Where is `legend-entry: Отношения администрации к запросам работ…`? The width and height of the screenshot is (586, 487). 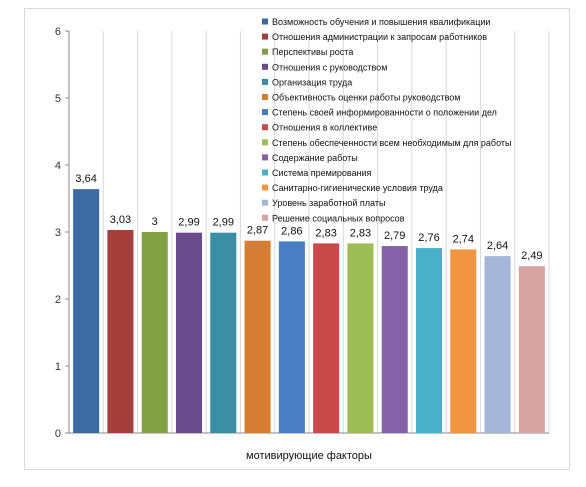
legend-entry: Отношения администрации к запросам работ… is located at coordinates (379, 37).